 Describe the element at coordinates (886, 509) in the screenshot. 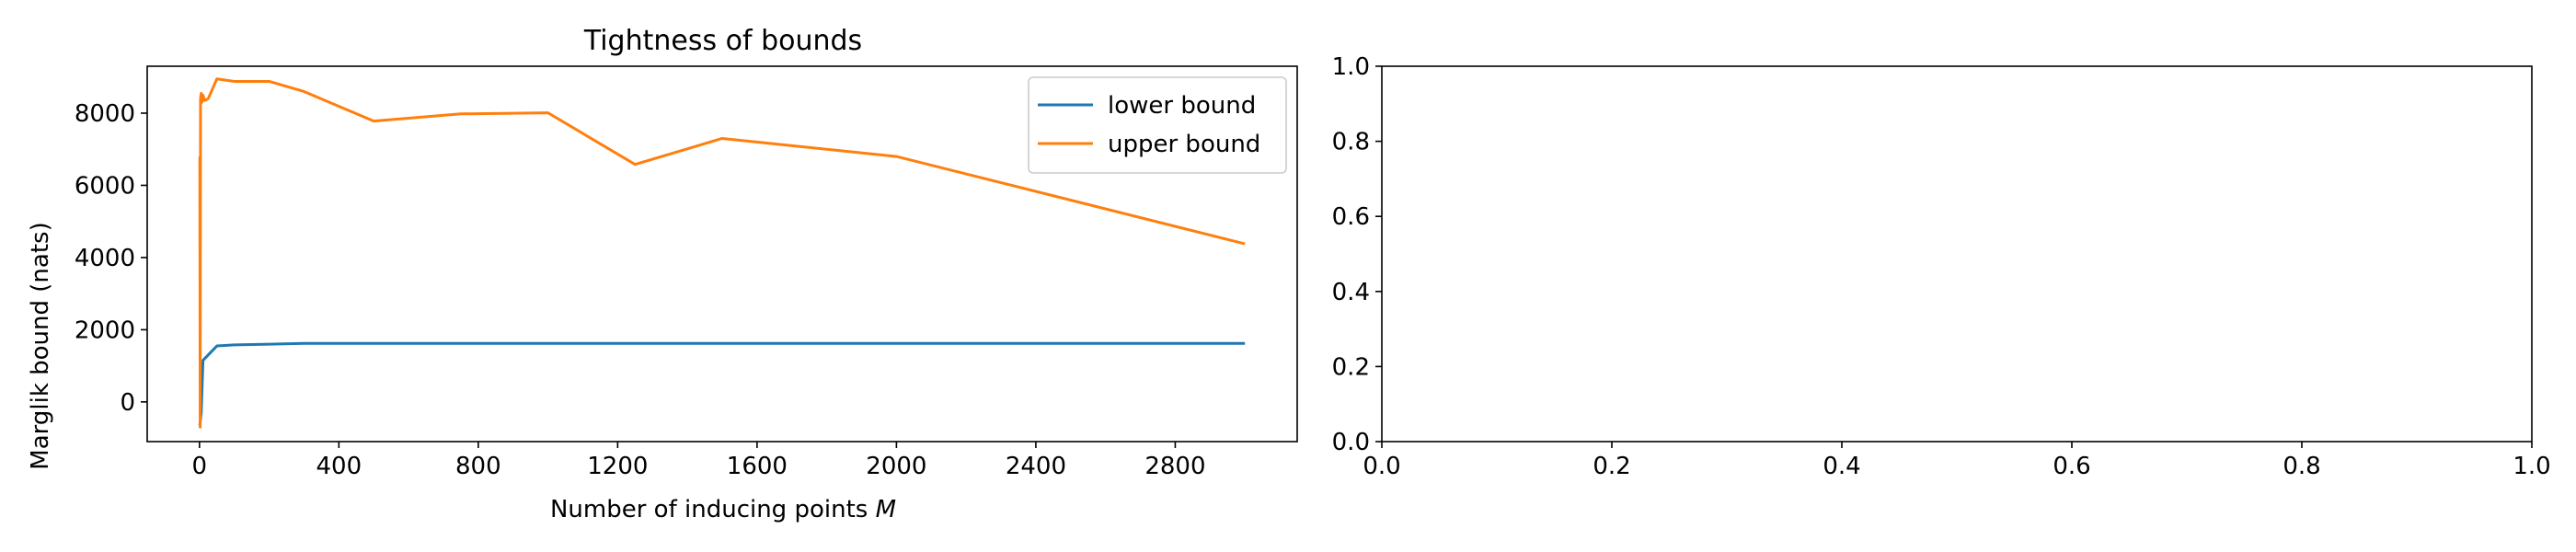

I see `x-axis-label-math: M` at that location.